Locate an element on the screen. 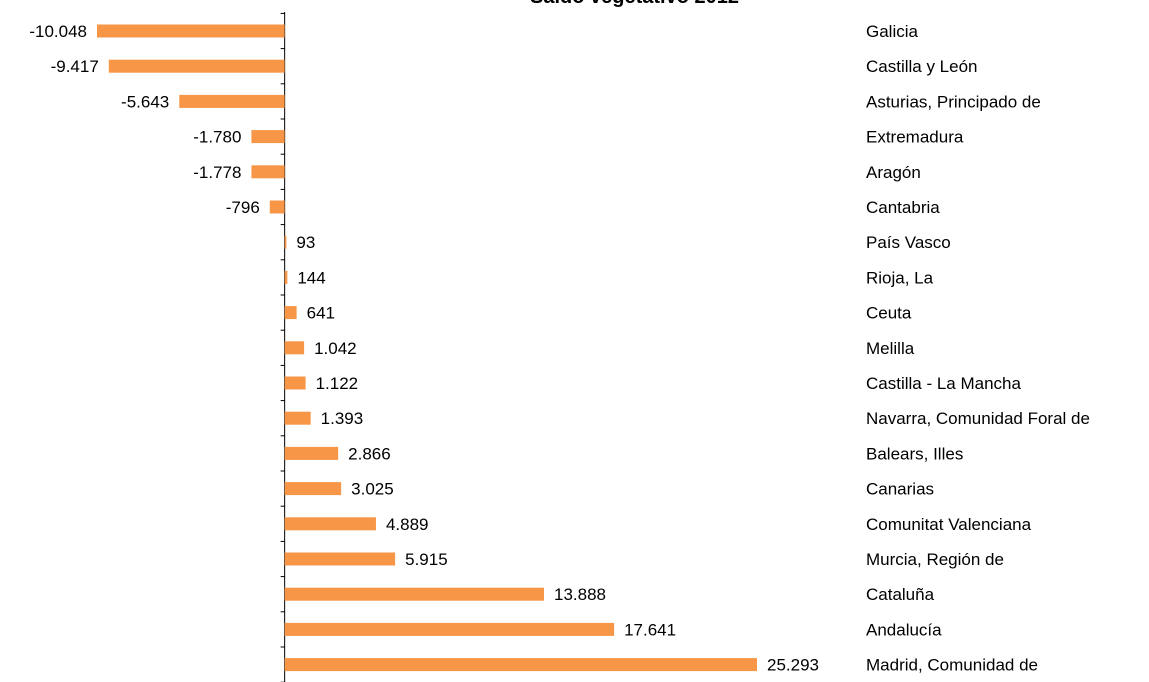 The width and height of the screenshot is (1149, 682). category-label: Ceuta is located at coordinates (889, 313).